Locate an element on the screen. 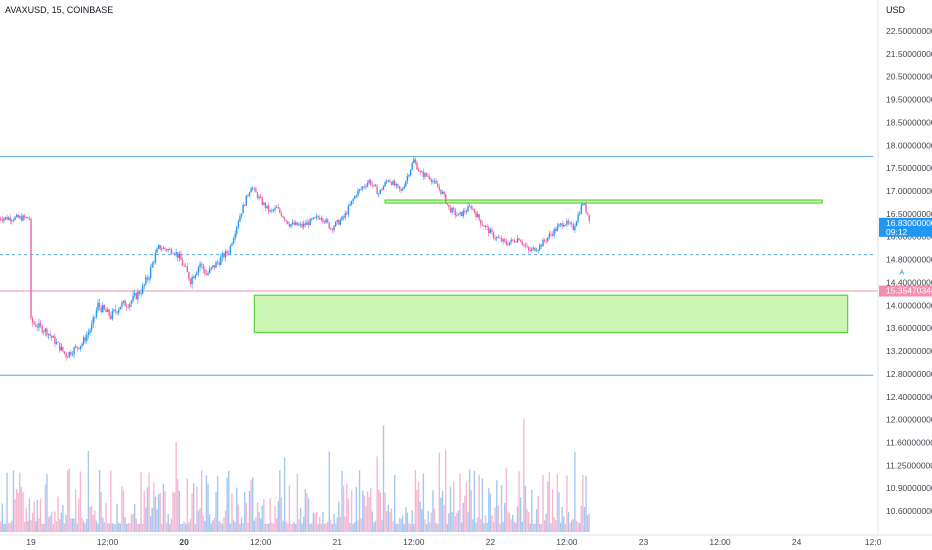 The image size is (932, 550). time-tick: 12:00 is located at coordinates (261, 542).